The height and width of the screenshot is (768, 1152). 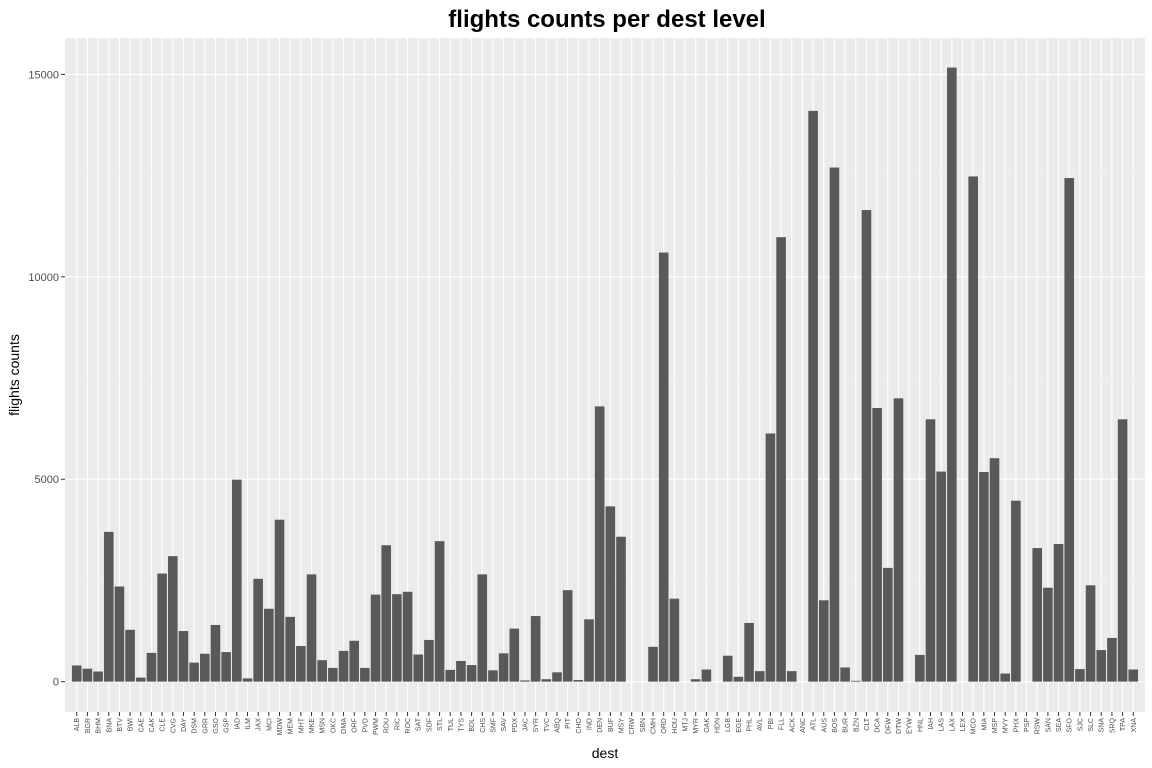 I want to click on x-tick-label: AVL, so click(x=760, y=724).